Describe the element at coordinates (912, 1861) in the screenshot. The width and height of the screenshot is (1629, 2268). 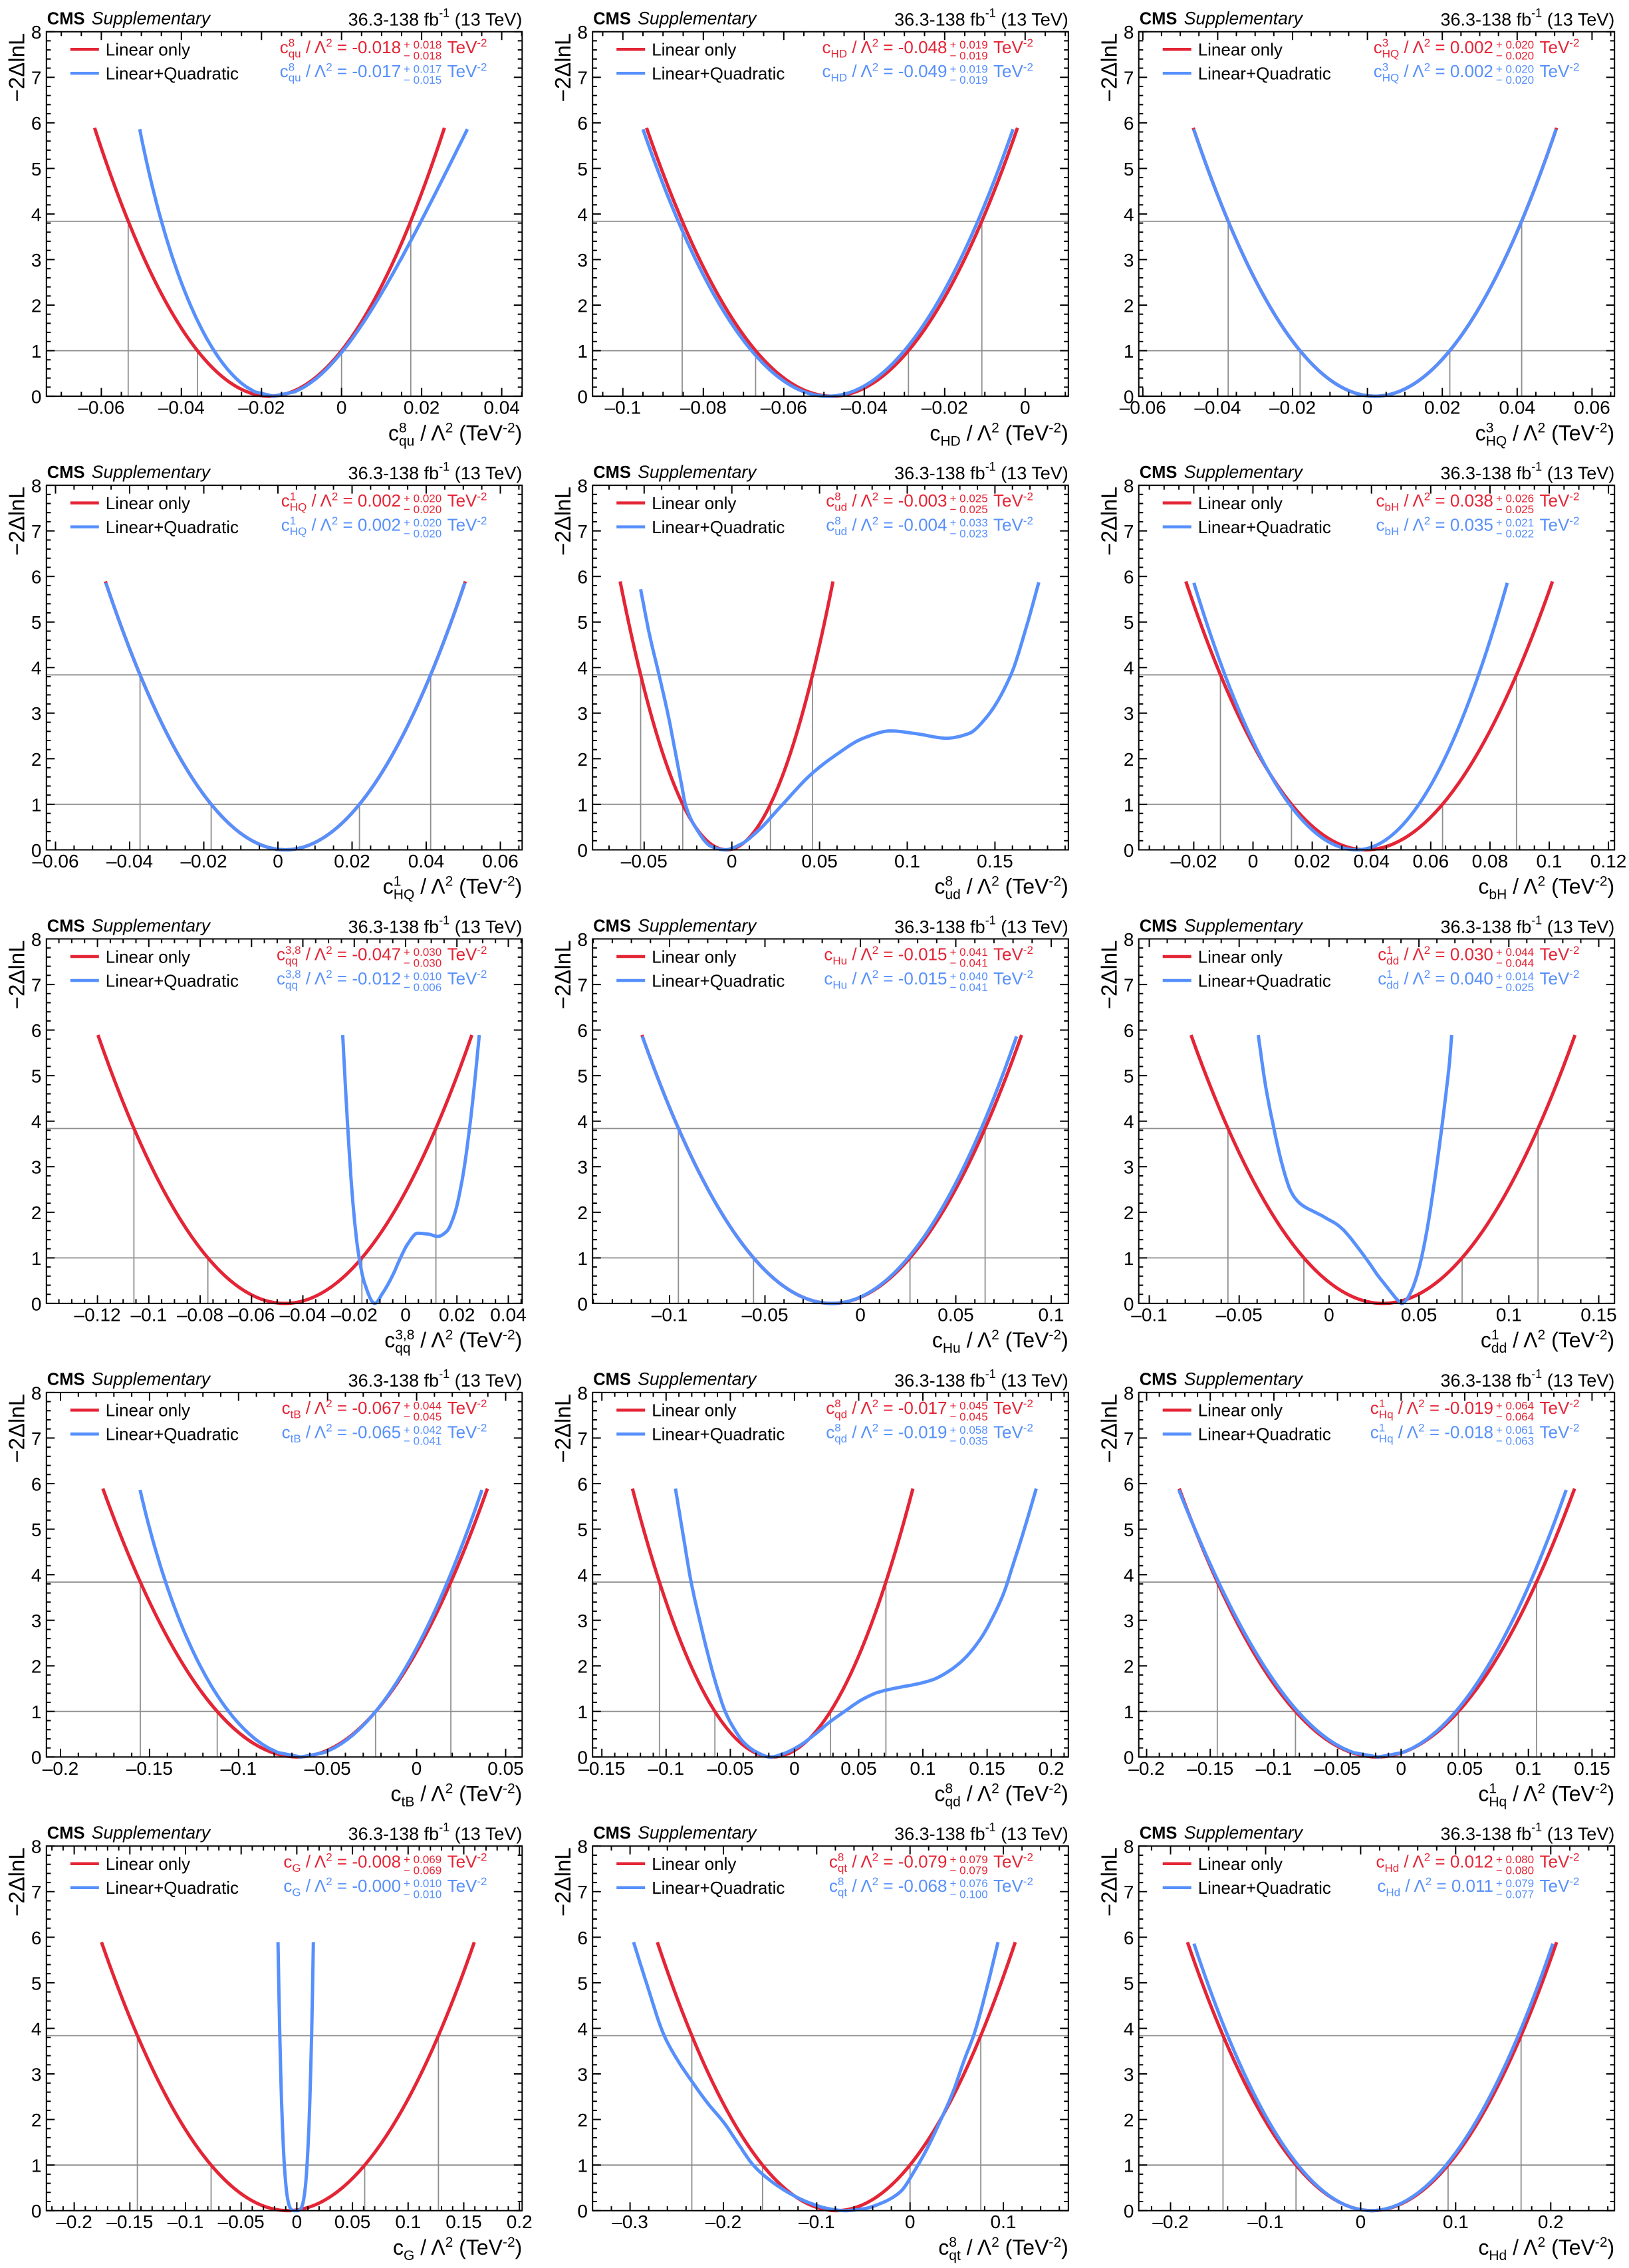
I see `svg-text: = -0.079` at that location.